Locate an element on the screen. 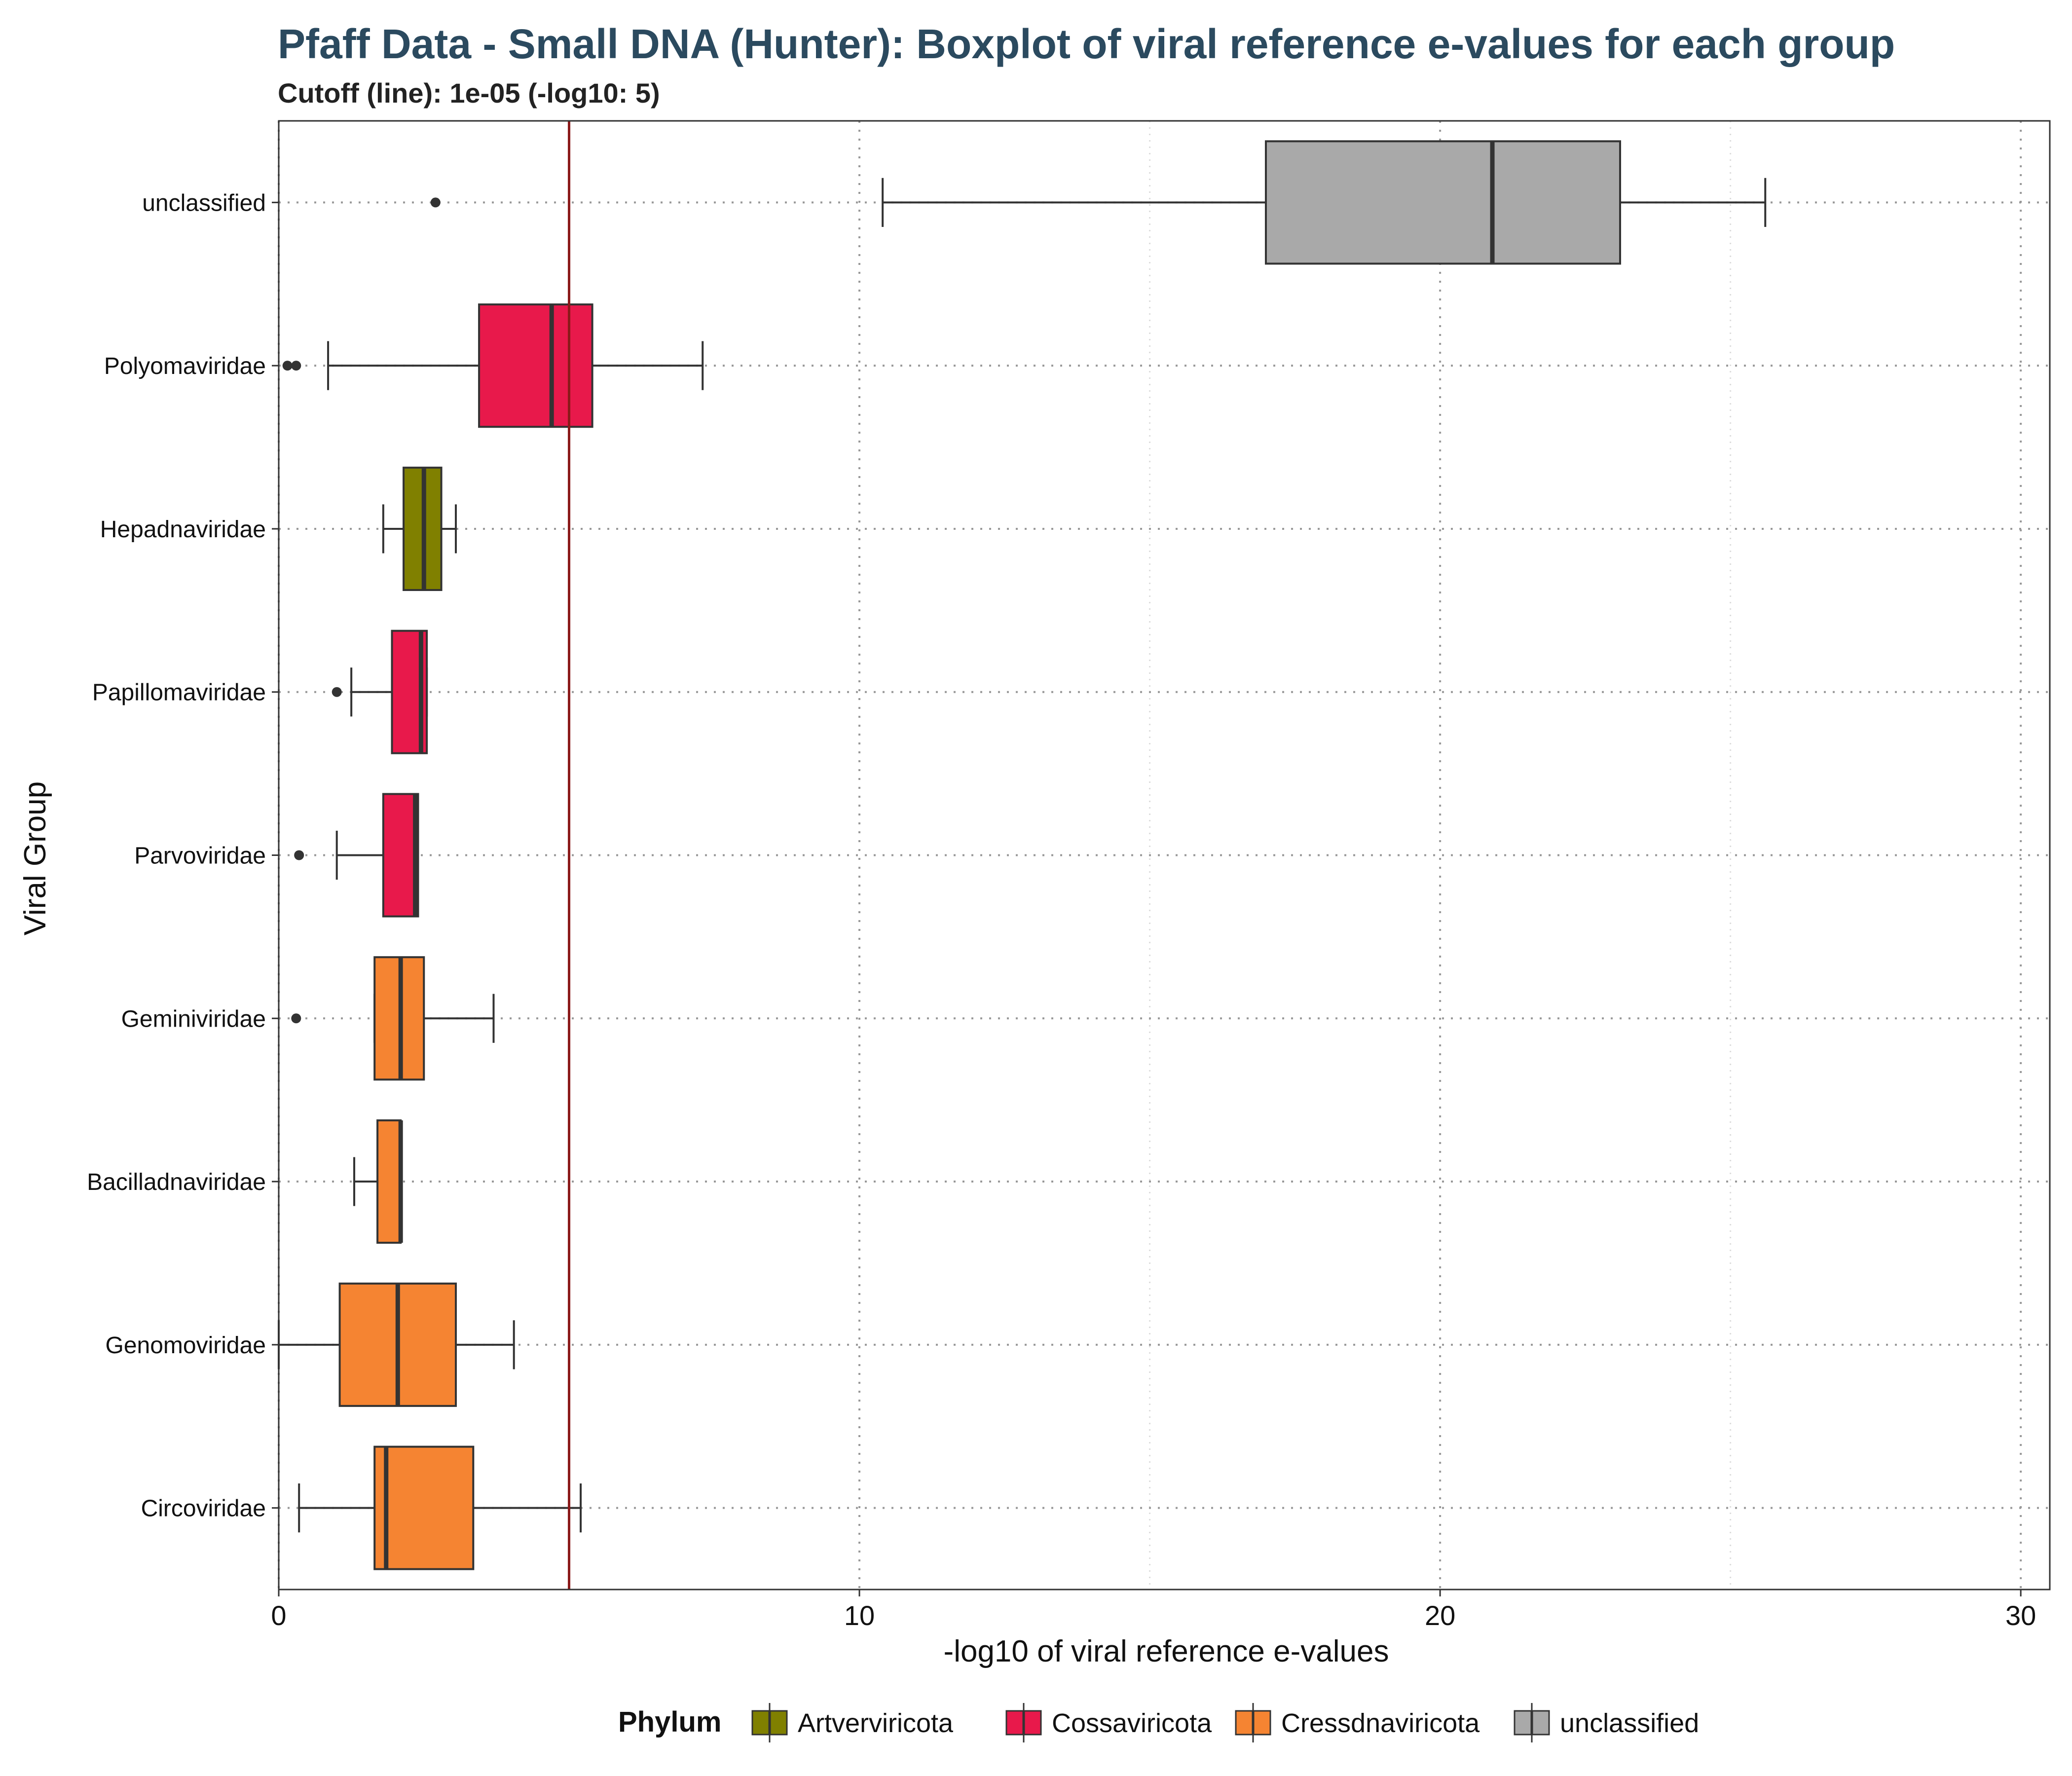 Image resolution: width=2072 pixels, height=1776 pixels. box-geminiviridae is located at coordinates (393, 1018).